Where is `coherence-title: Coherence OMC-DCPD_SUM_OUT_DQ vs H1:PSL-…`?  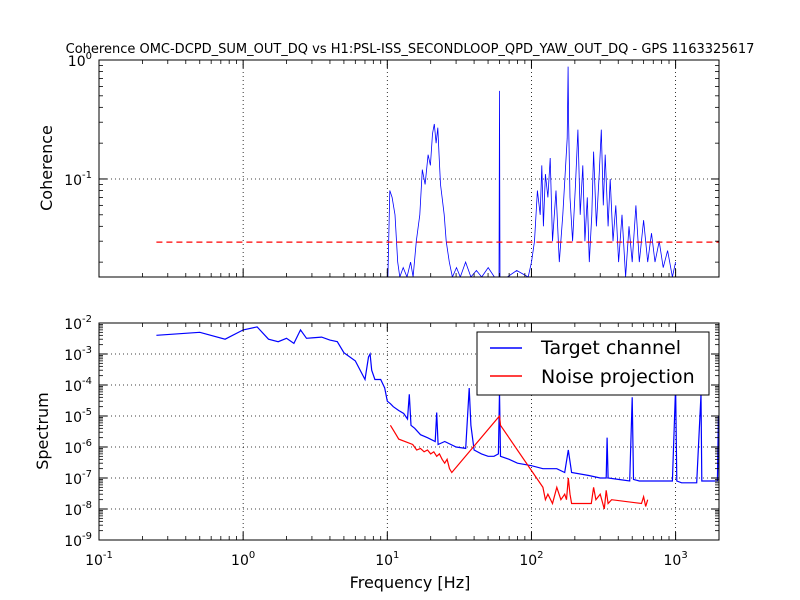
coherence-title: Coherence OMC-DCPD_SUM_OUT_DQ vs H1:PSL-… is located at coordinates (410, 49).